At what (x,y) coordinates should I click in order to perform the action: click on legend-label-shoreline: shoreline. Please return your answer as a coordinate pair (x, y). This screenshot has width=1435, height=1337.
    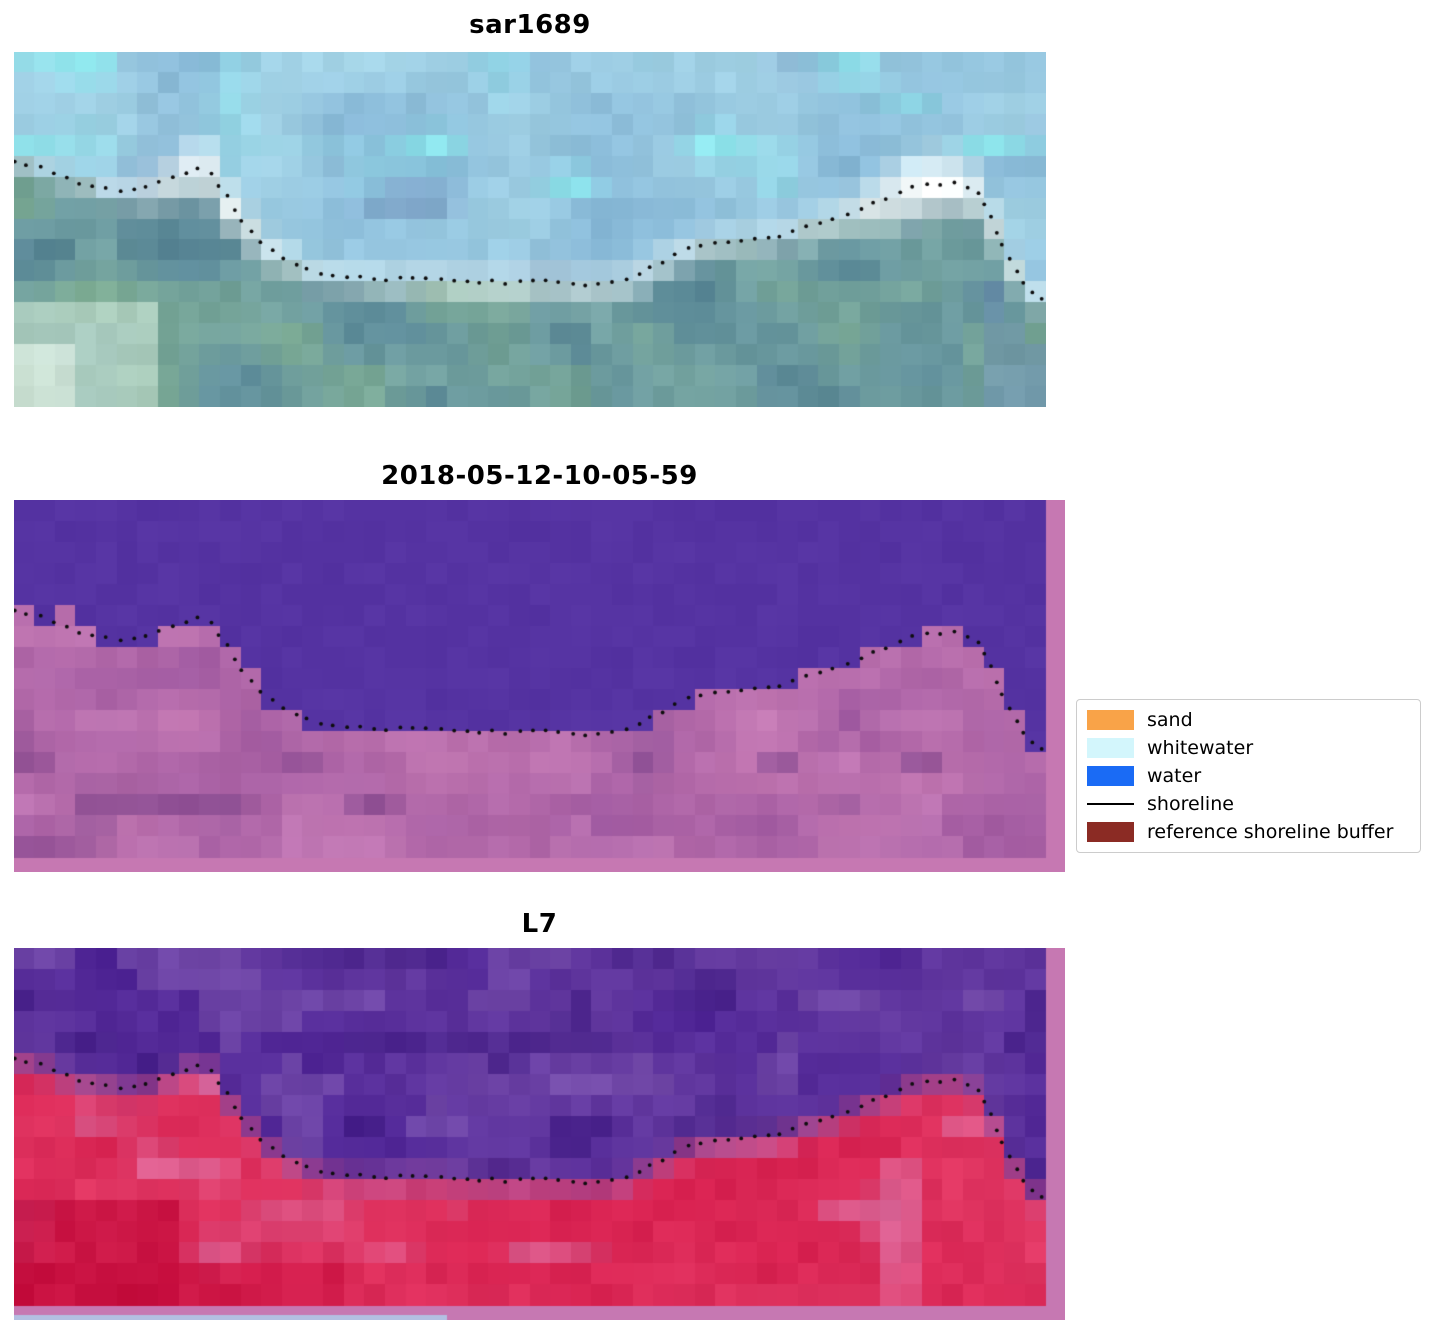
    Looking at the image, I should click on (1190, 804).